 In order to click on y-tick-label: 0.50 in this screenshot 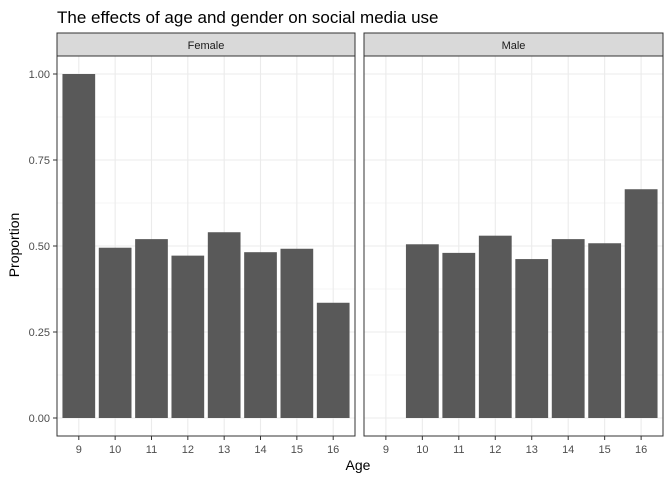, I will do `click(39, 247)`.